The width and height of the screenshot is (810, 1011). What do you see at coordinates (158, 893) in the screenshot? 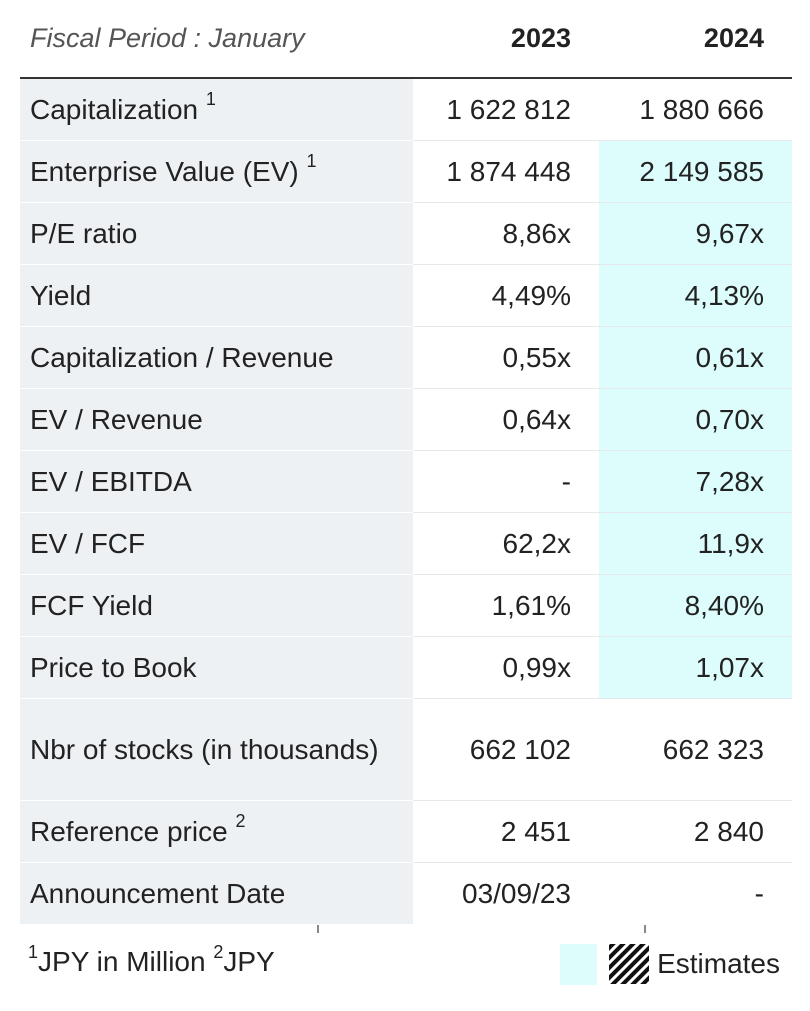
I see `row-label-text: Announcement Date` at bounding box center [158, 893].